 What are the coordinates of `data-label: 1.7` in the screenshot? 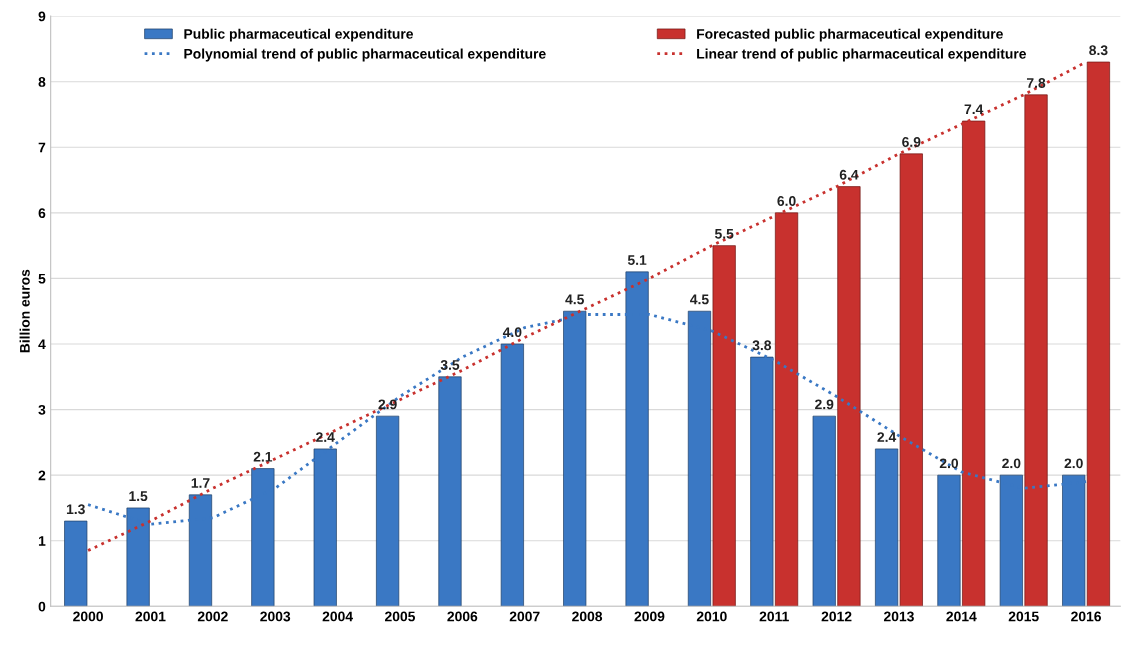 It's located at (200, 483).